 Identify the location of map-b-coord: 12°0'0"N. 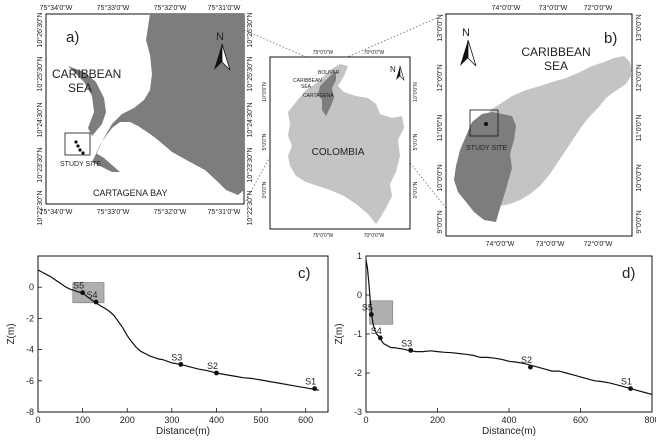
(440, 77).